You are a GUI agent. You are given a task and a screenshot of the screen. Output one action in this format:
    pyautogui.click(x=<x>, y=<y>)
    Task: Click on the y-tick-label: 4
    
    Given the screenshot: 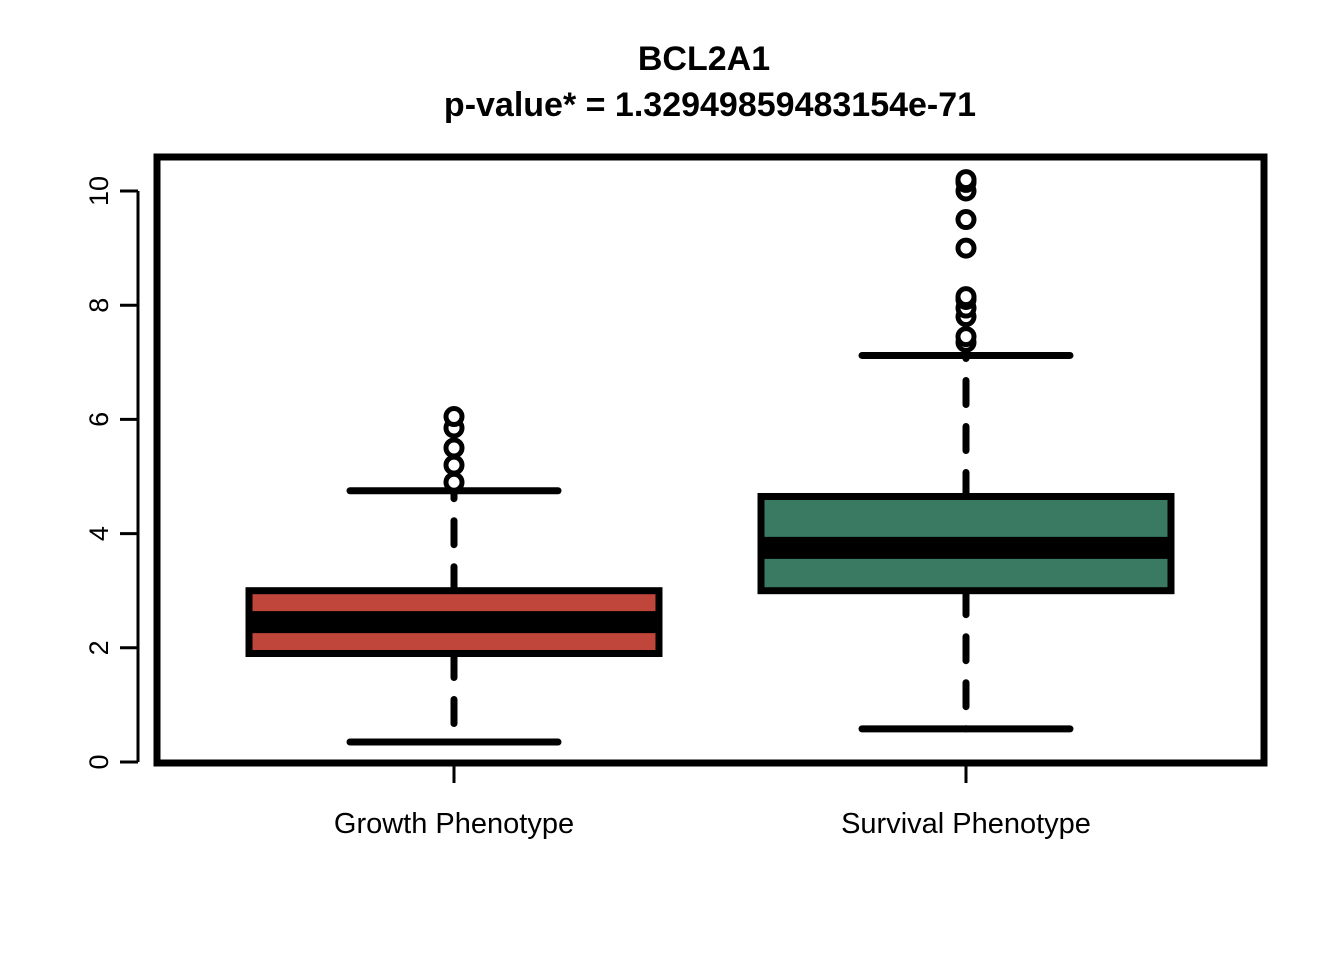 What is the action you would take?
    pyautogui.click(x=99, y=533)
    